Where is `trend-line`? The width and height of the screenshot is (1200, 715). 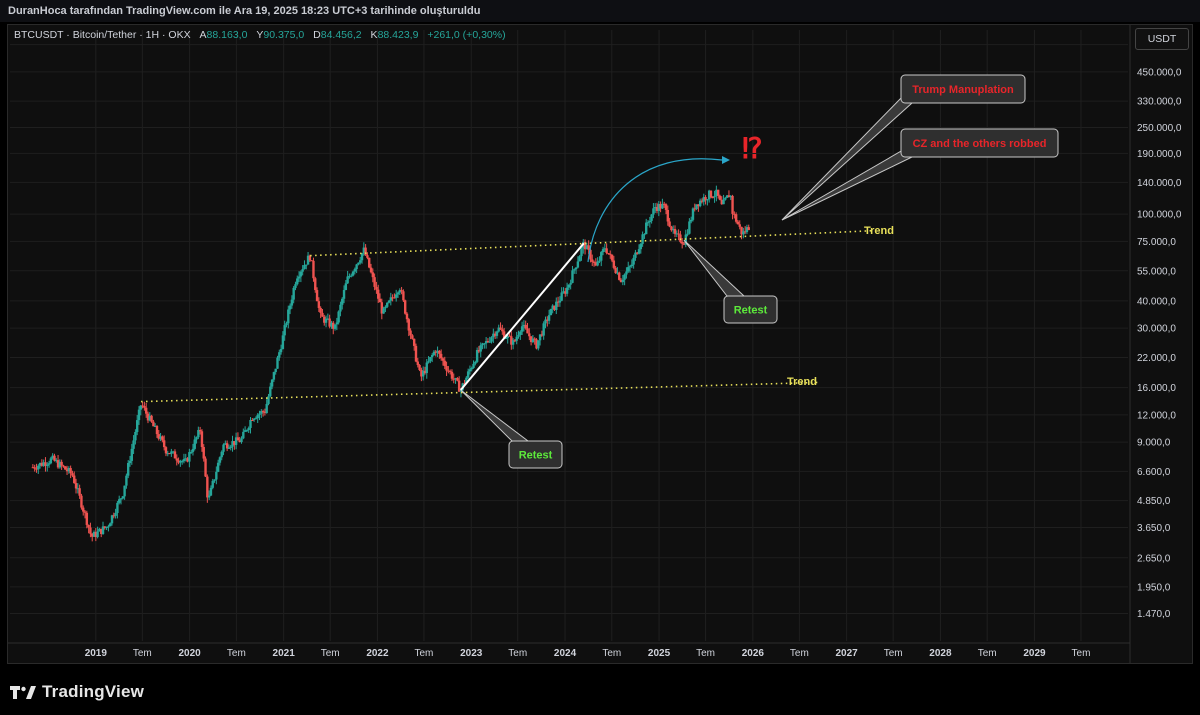
trend-line is located at coordinates (480, 392).